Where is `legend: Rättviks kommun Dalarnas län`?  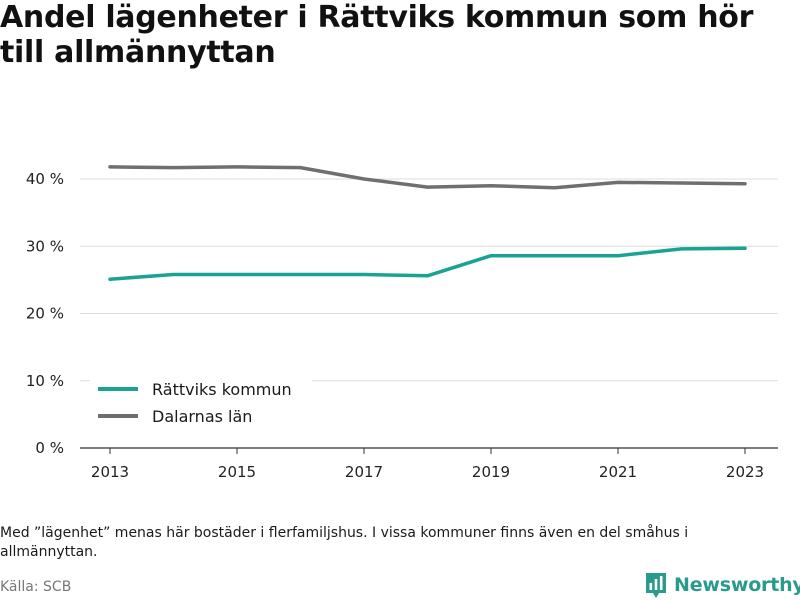 legend: Rättviks kommun Dalarnas län is located at coordinates (201, 404).